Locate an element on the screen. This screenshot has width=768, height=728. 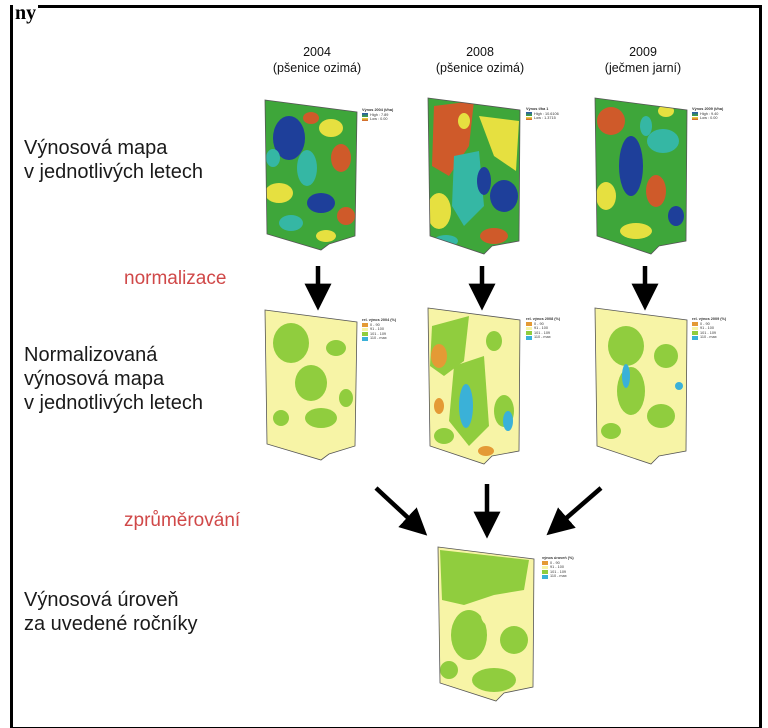
row-label-final: Výnosová úroveň za uvedené ročníky is located at coordinates (110, 612).